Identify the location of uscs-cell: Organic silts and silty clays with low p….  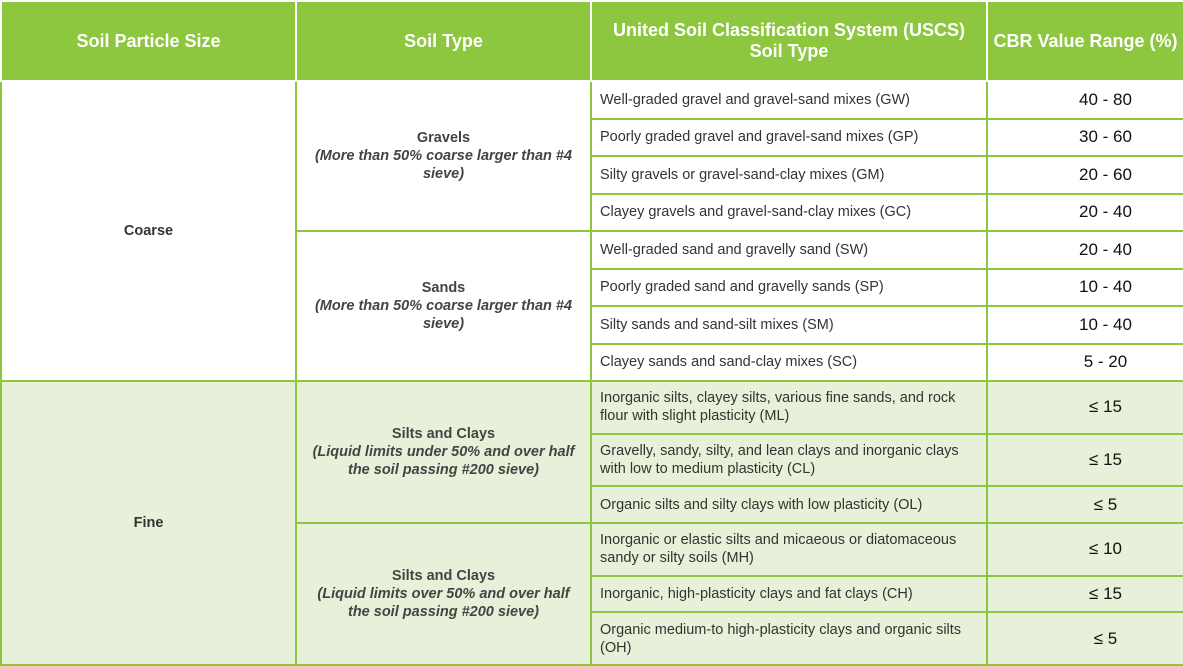
(789, 504).